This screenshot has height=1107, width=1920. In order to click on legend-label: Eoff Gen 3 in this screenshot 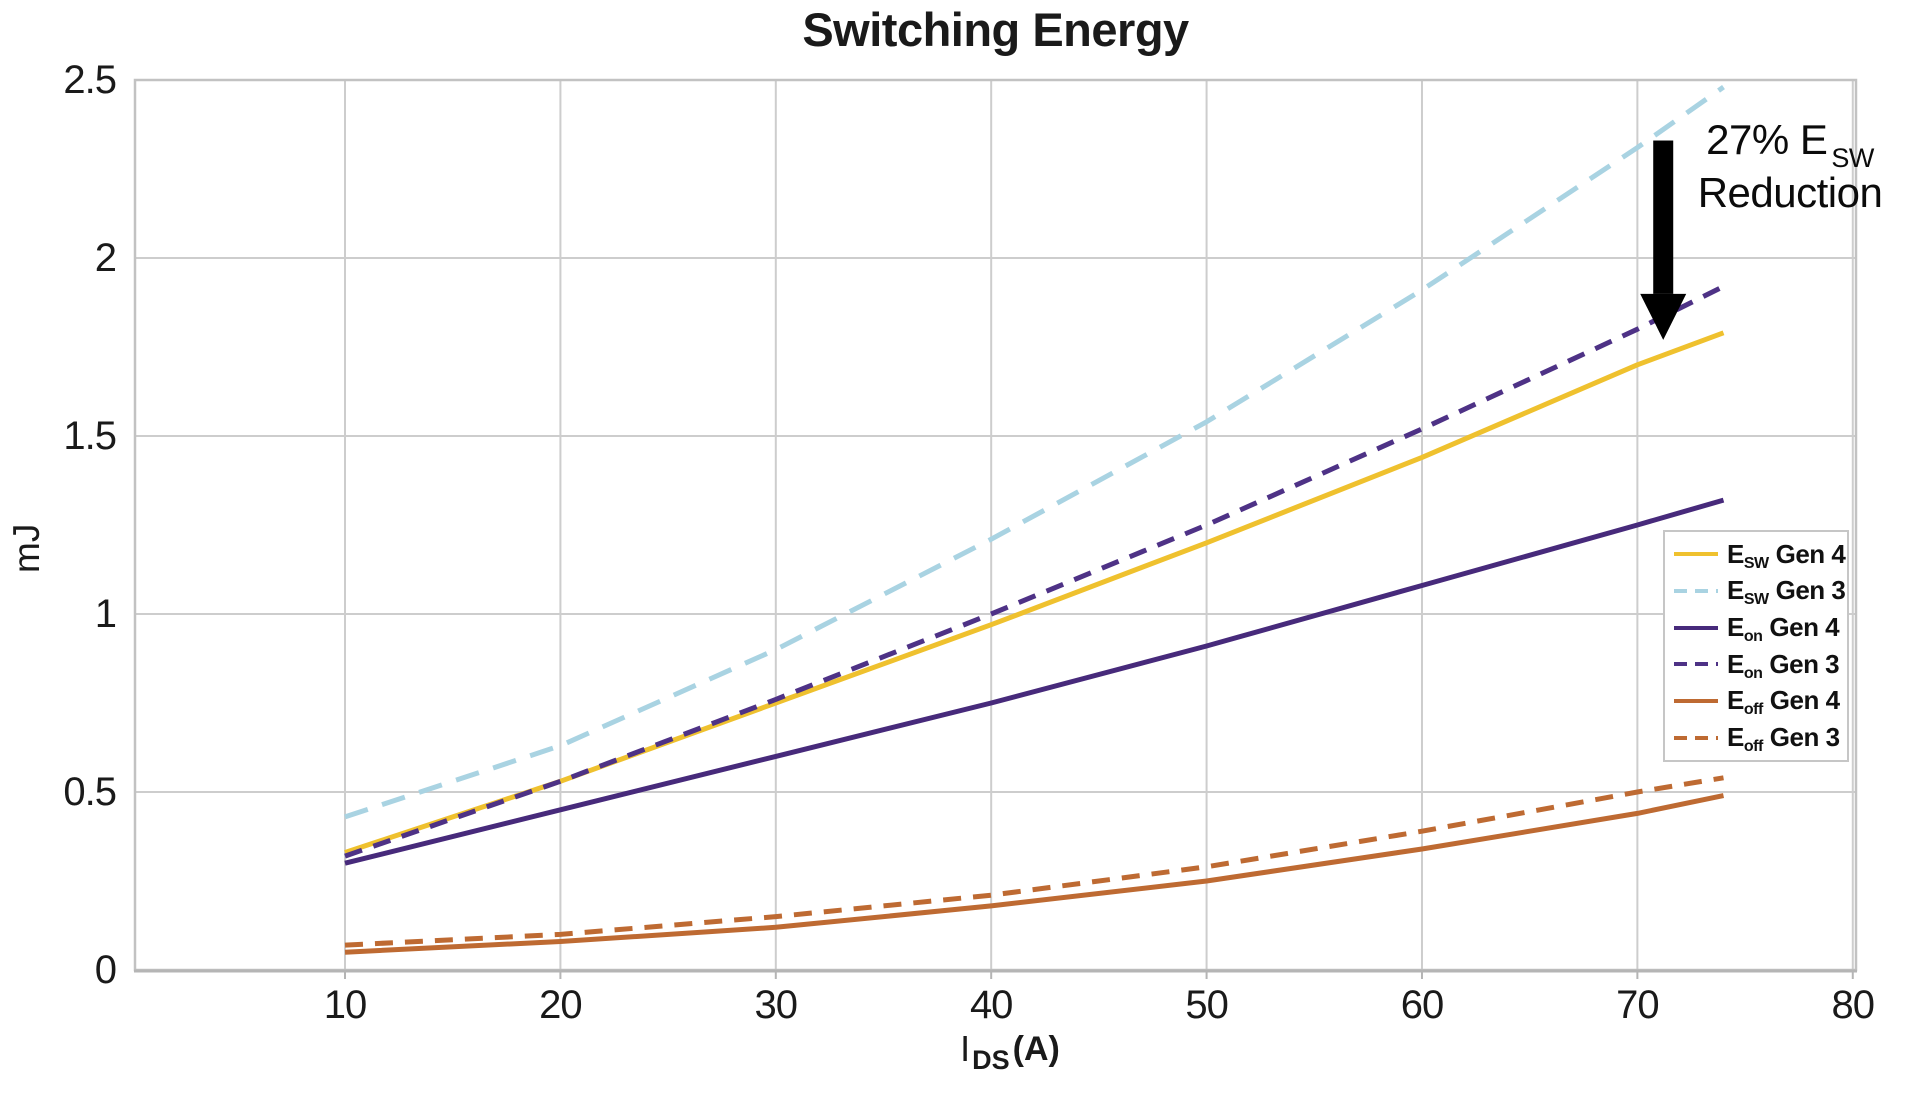, I will do `click(1783, 739)`.